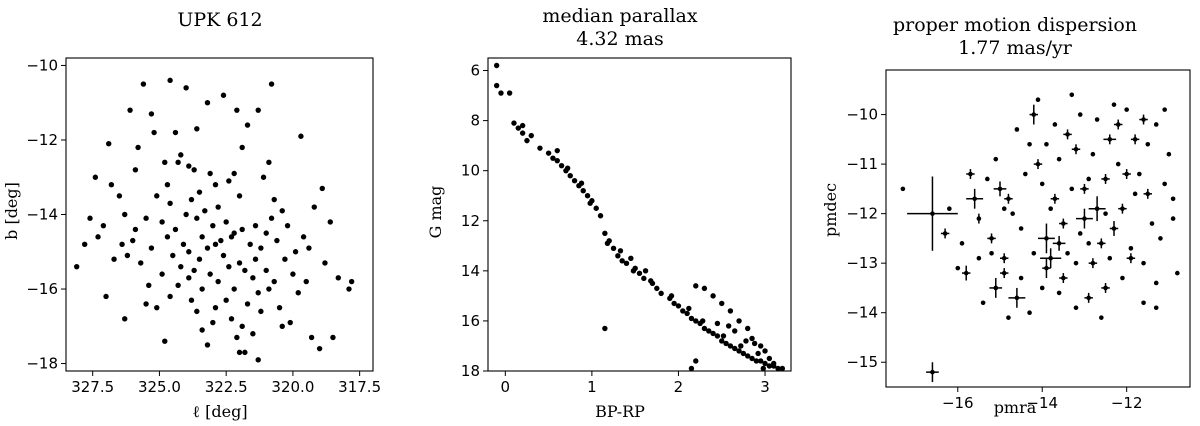 The image size is (1200, 426). What do you see at coordinates (435, 212) in the screenshot?
I see `y-axis-label: G mag` at bounding box center [435, 212].